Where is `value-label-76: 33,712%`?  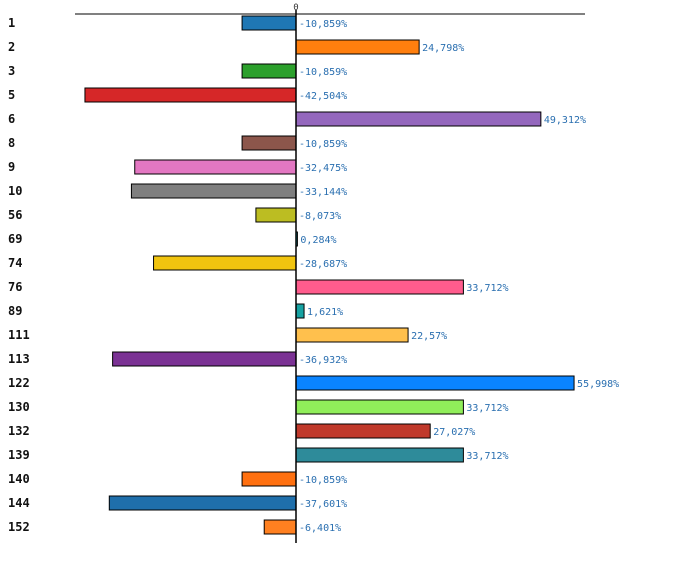
value-label-76: 33,712% is located at coordinates (487, 288).